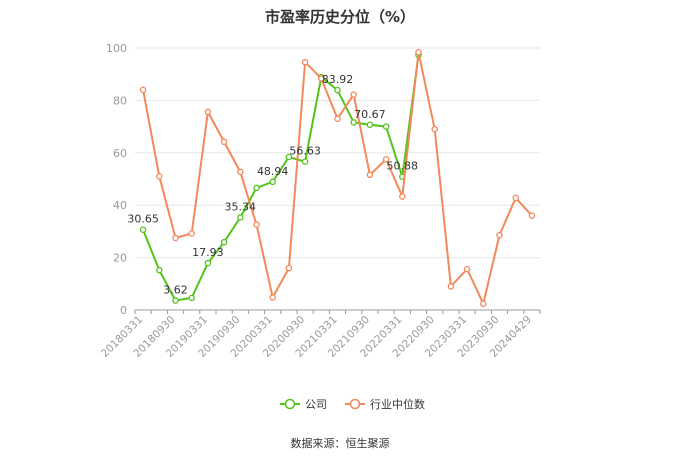  What do you see at coordinates (338, 79) in the screenshot?
I see `company-data-label: 83.92` at bounding box center [338, 79].